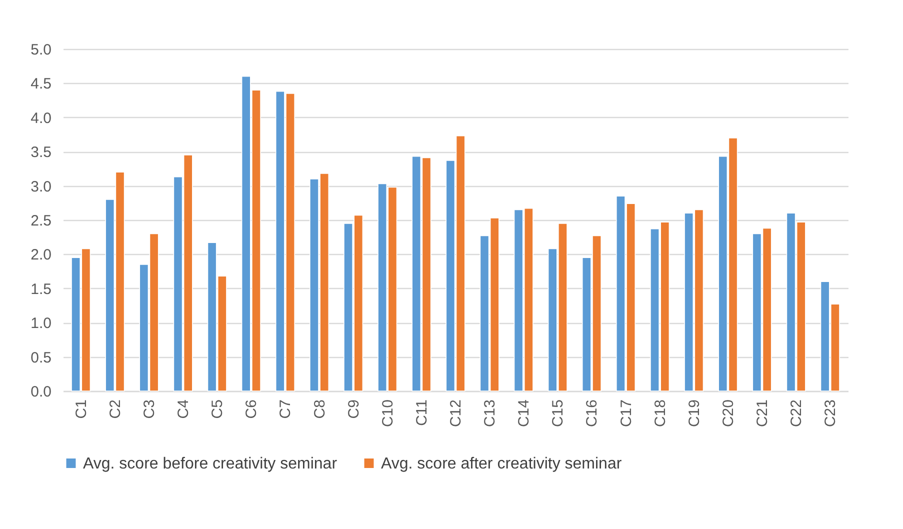 Image resolution: width=903 pixels, height=529 pixels. Describe the element at coordinates (797, 414) in the screenshot. I see `x-tick-label: C22` at that location.